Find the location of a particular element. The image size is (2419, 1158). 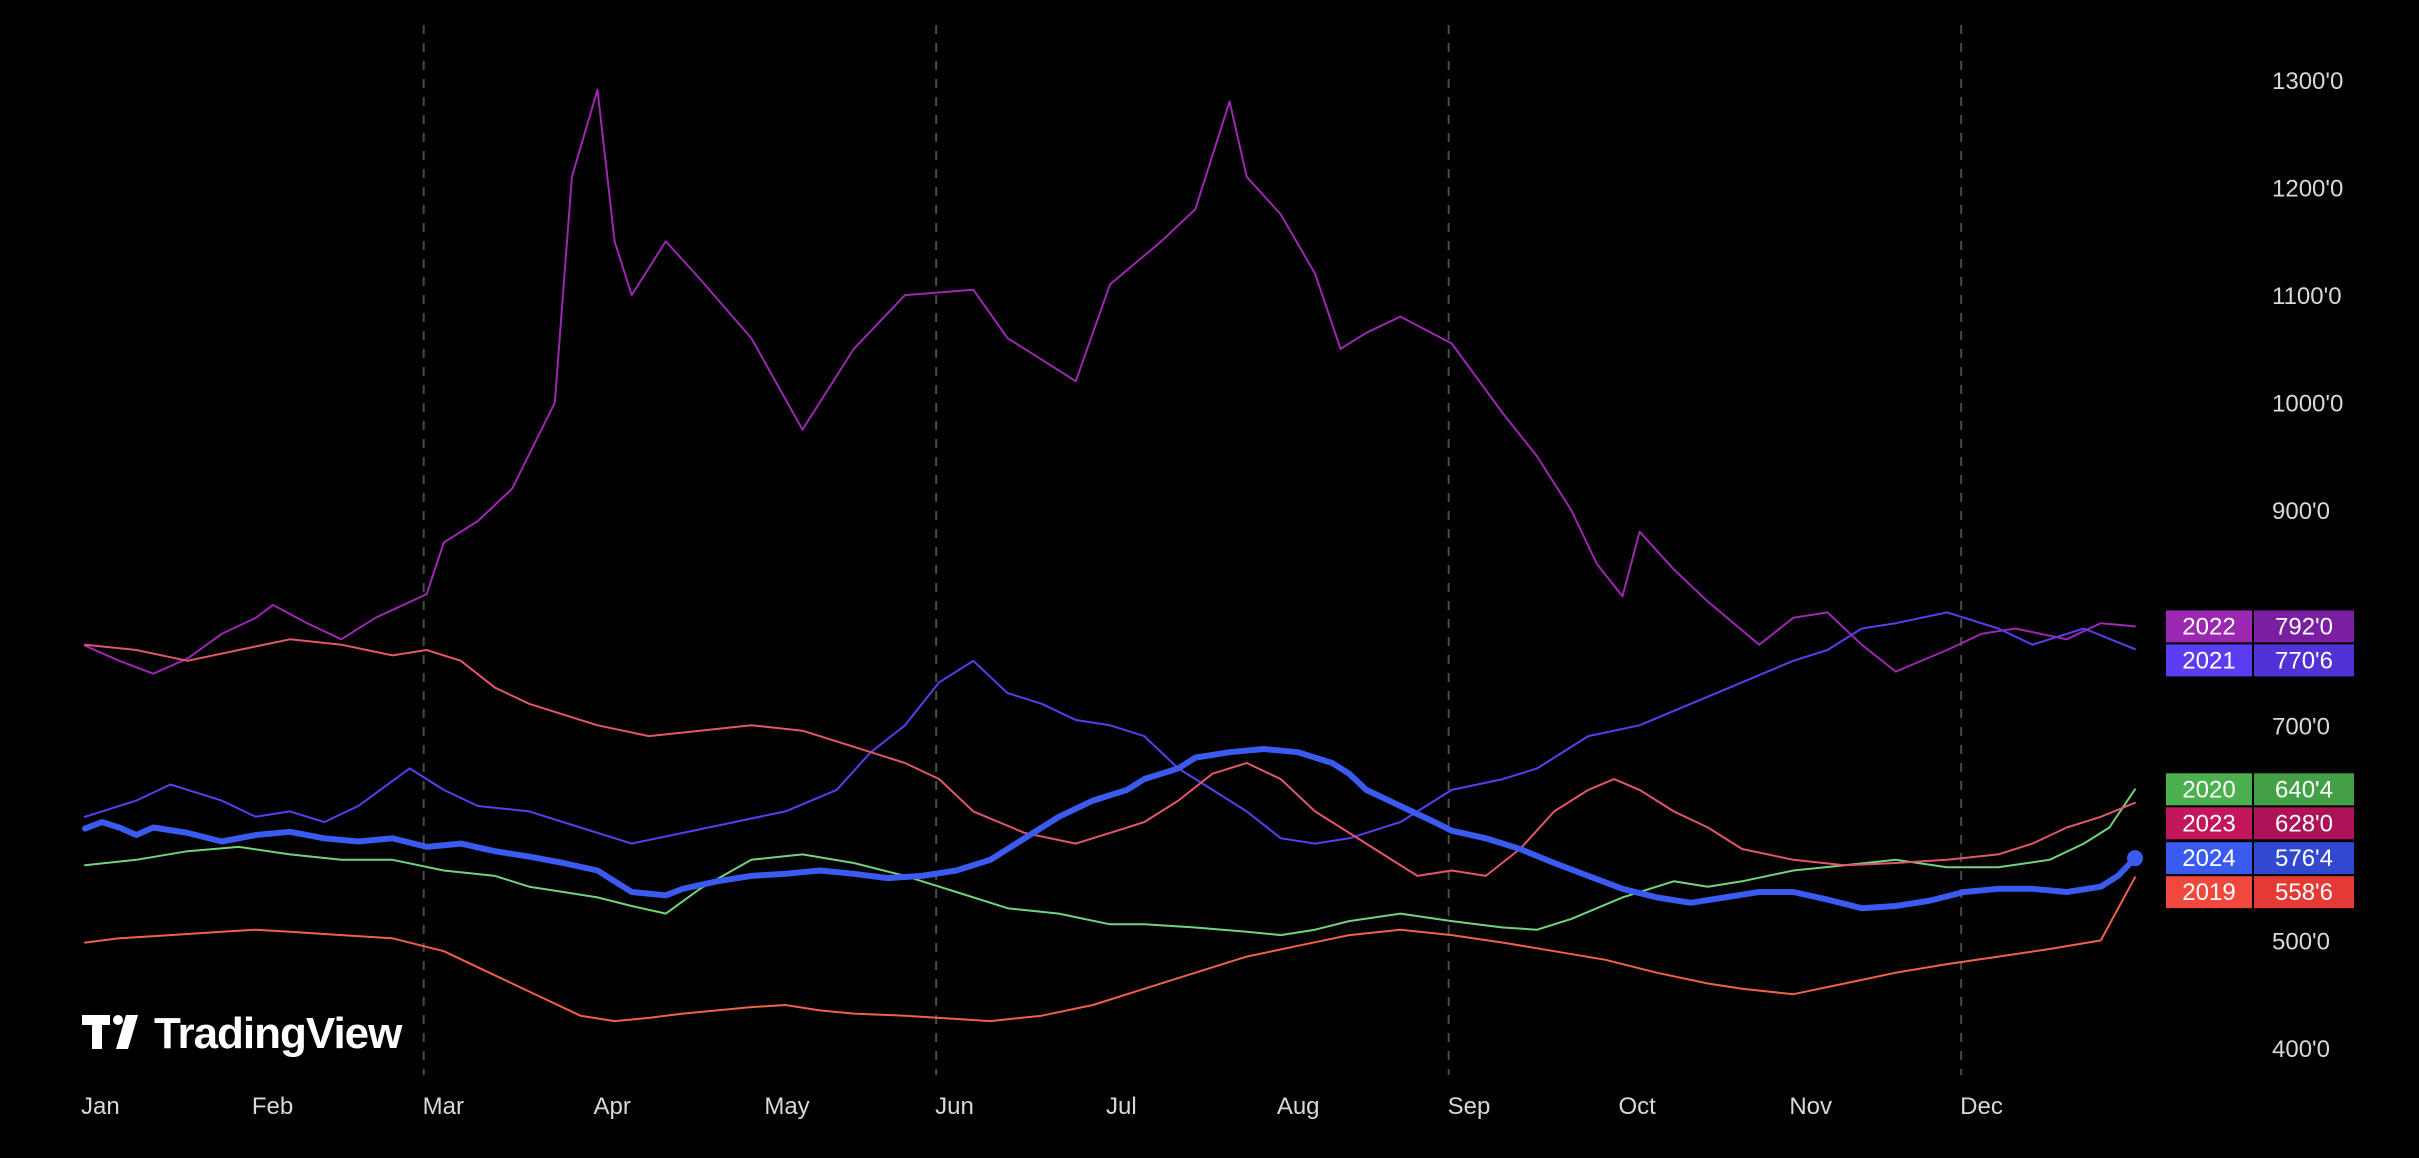

price-badge-value: 770'6 is located at coordinates (2304, 660).